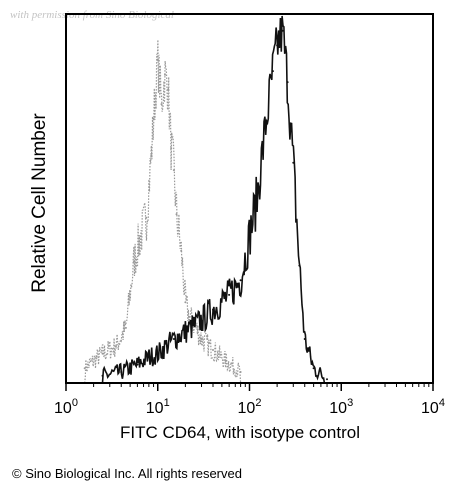  I want to click on x-tick-label-3: 10³, so click(341, 407).